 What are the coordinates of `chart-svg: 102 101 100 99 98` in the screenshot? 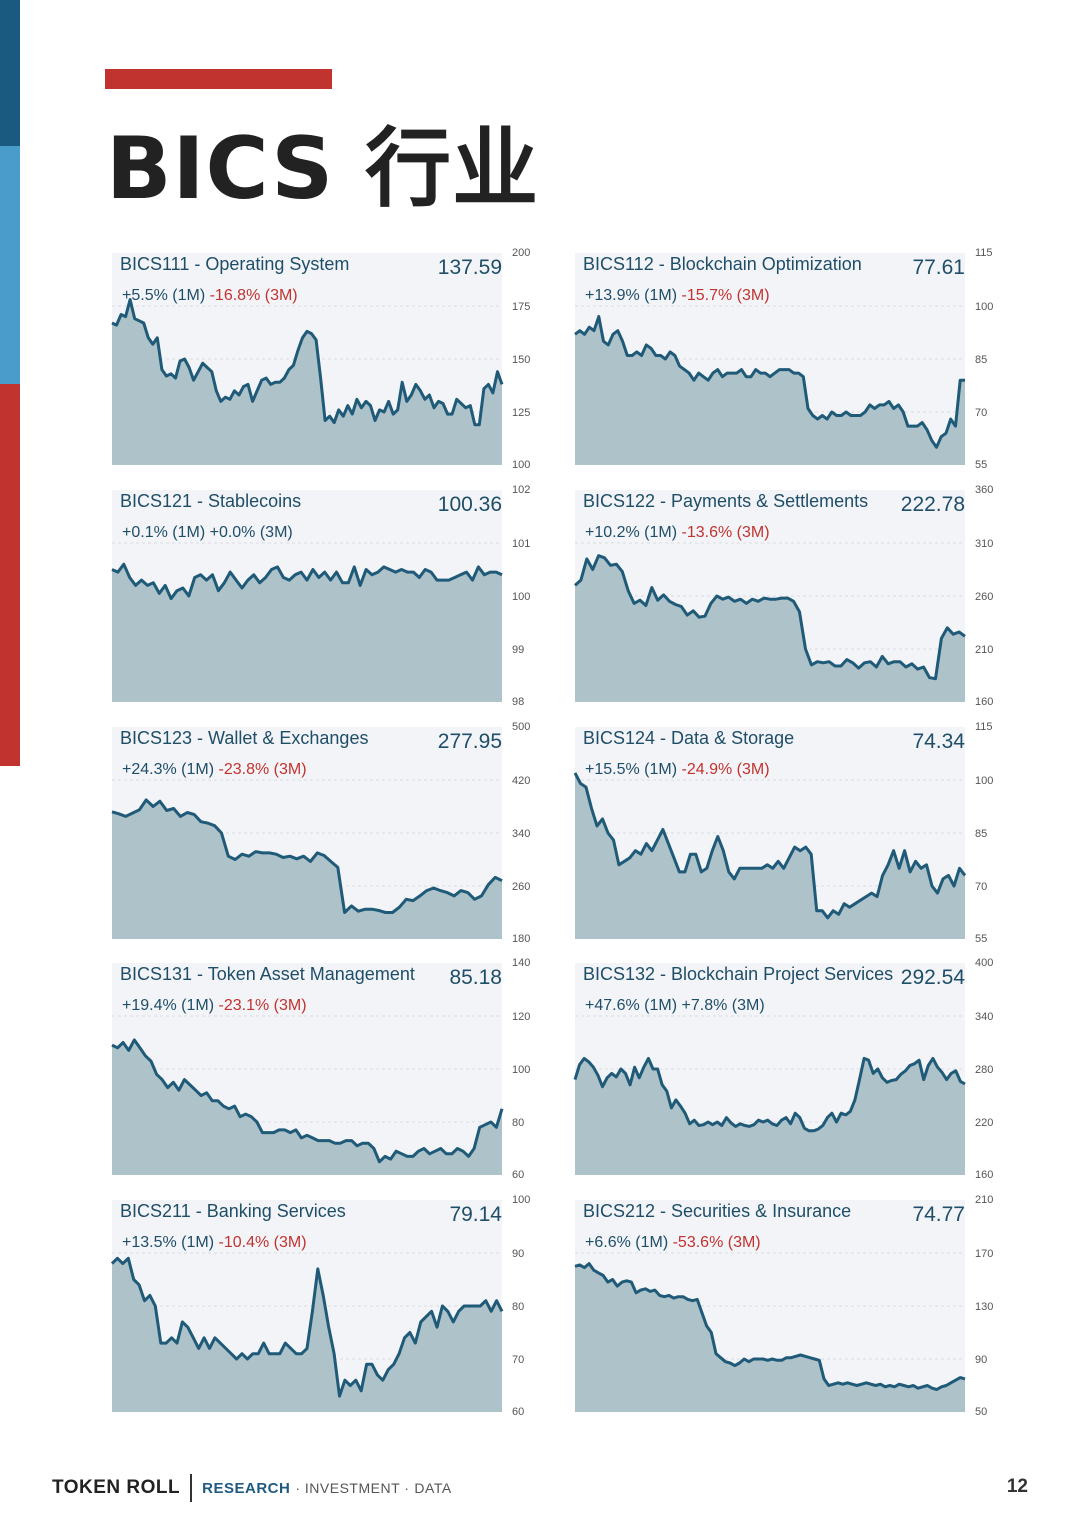 It's located at (320, 596).